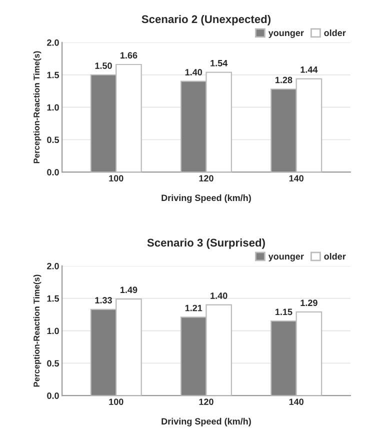 The width and height of the screenshot is (365, 447). Describe the element at coordinates (309, 303) in the screenshot. I see `data-label: 1.29` at that location.